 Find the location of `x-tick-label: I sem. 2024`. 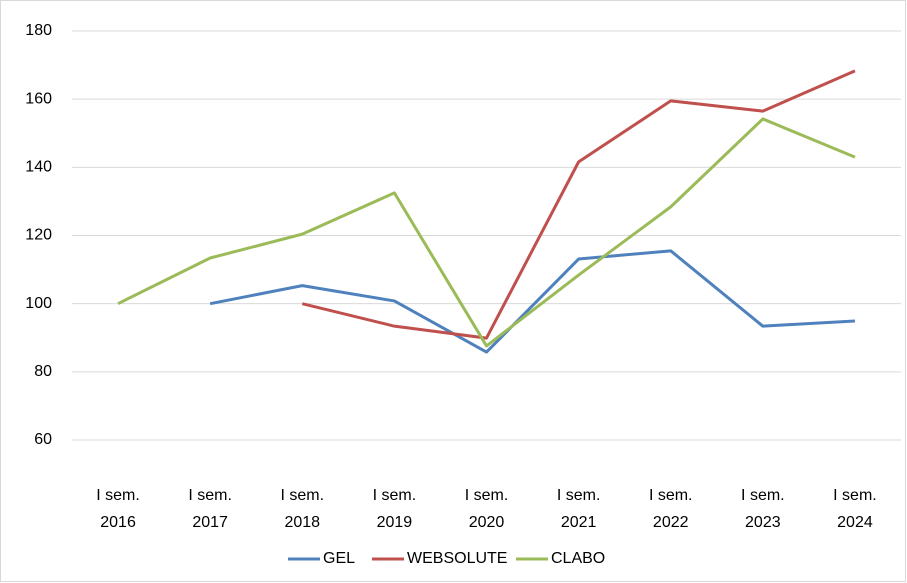

x-tick-label: I sem. 2024 is located at coordinates (855, 509).